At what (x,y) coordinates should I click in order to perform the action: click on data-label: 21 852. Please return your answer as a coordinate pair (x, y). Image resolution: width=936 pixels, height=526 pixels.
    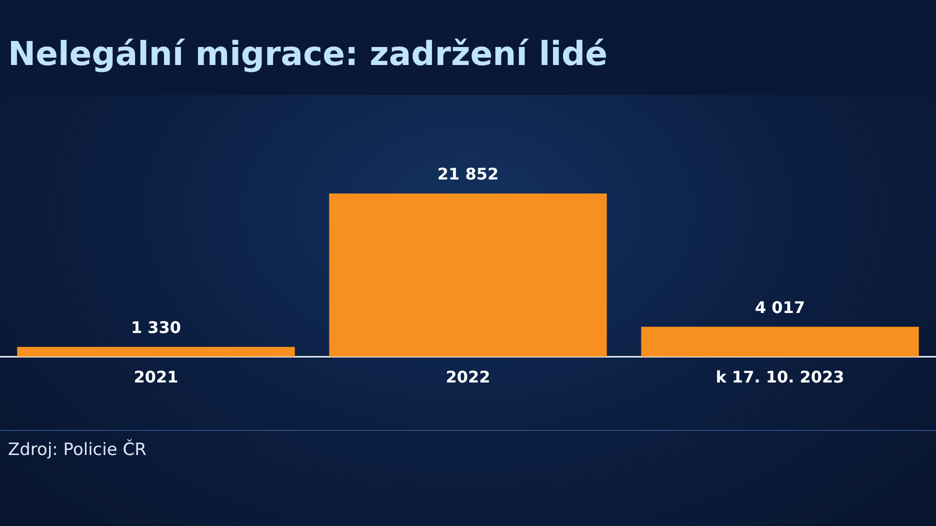
    Looking at the image, I should click on (468, 174).